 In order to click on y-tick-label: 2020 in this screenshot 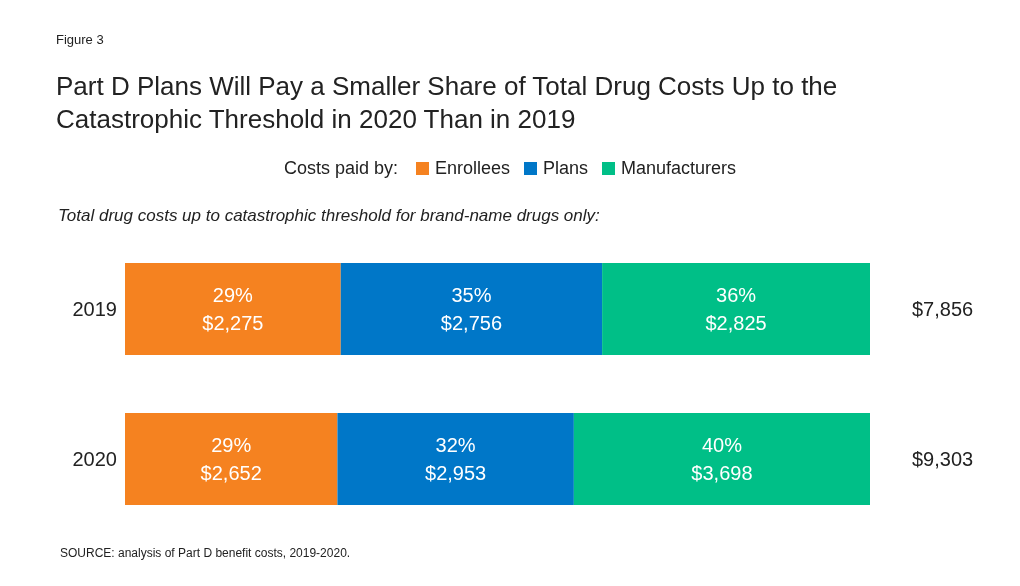, I will do `click(94, 459)`.